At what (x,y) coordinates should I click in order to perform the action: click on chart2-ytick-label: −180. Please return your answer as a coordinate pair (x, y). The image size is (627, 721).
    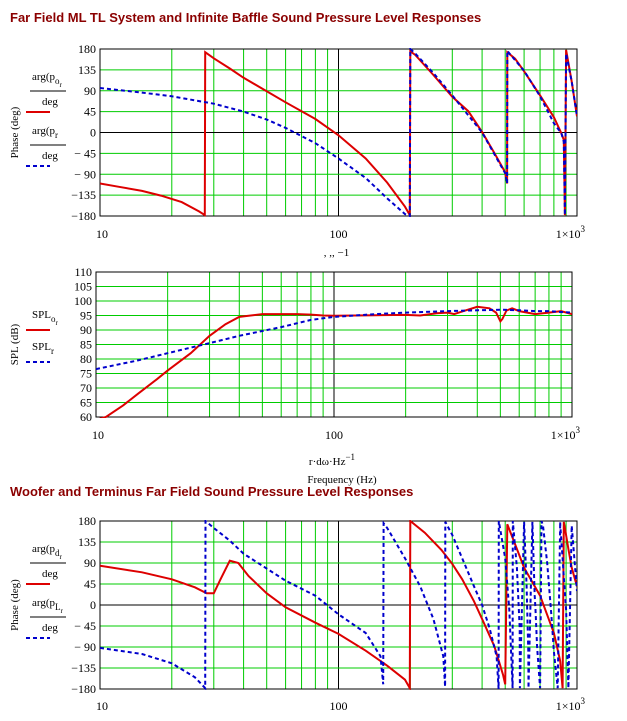
    Looking at the image, I should click on (83, 689).